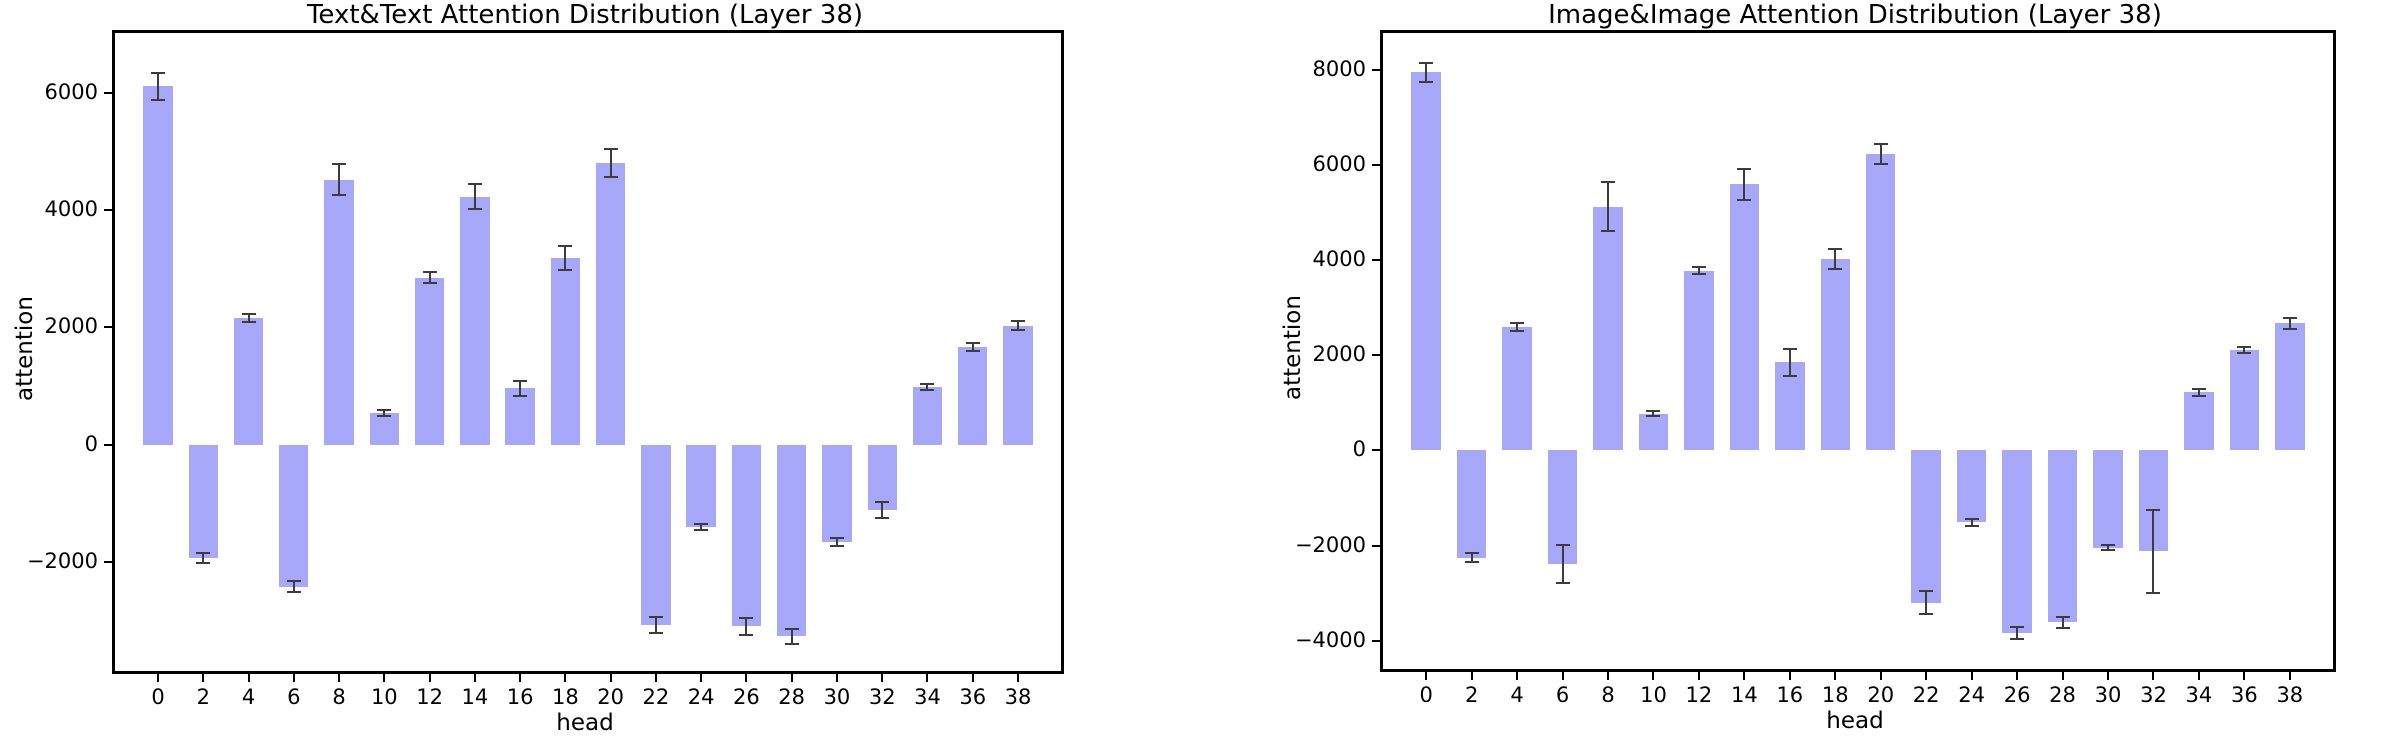  I want to click on x-tick-label: 8, so click(1608, 695).